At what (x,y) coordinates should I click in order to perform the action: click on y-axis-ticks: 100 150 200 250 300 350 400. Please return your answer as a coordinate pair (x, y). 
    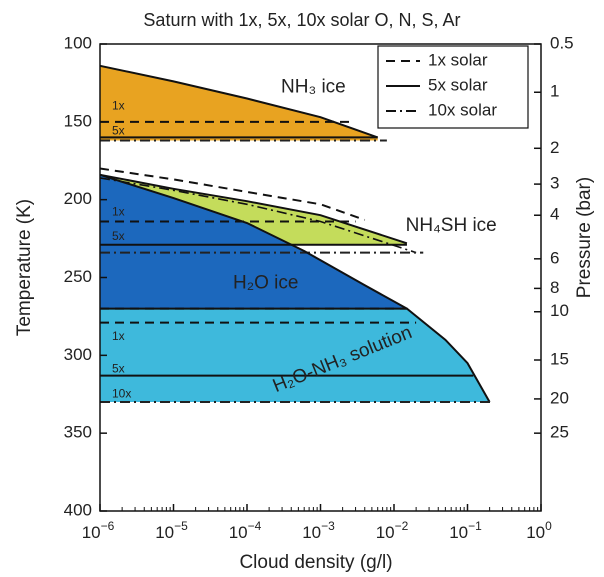
    Looking at the image, I should click on (85, 276).